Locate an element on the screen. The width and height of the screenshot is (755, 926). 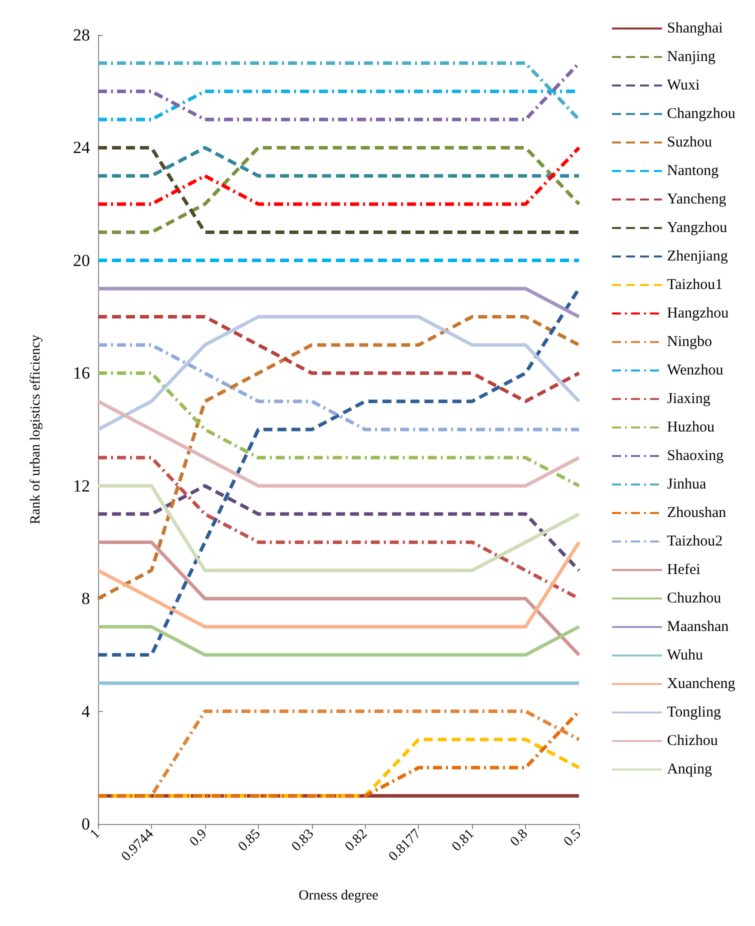
legend-label: Hangzhou is located at coordinates (698, 314).